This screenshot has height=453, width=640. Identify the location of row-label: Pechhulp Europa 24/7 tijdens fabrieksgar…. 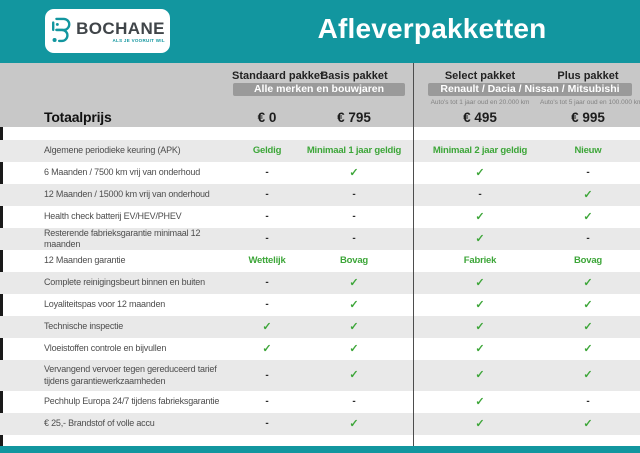
(132, 401).